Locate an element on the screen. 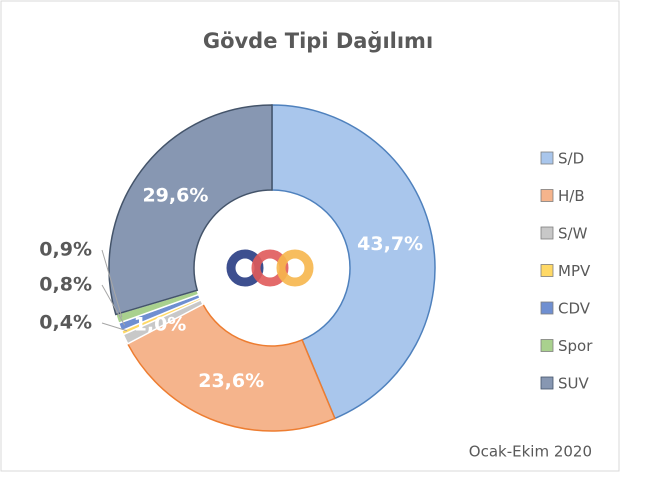  data-label: 1,0% is located at coordinates (160, 325).